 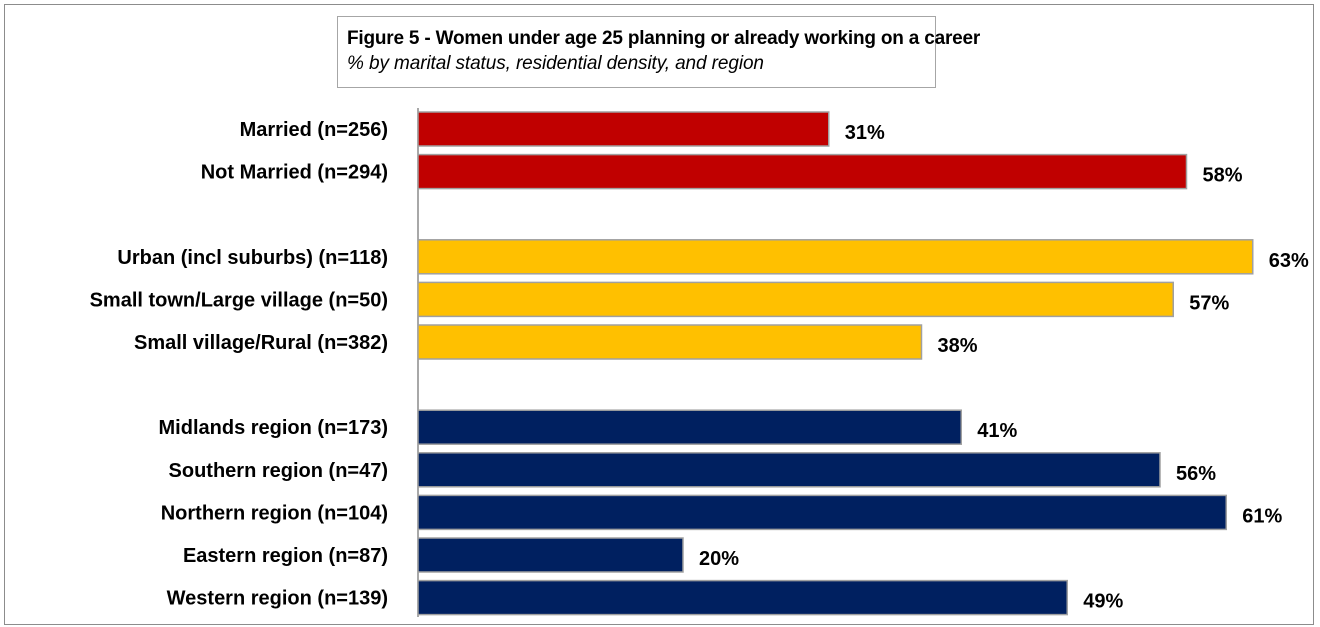 What do you see at coordinates (1262, 516) in the screenshot?
I see `value-label: 61%` at bounding box center [1262, 516].